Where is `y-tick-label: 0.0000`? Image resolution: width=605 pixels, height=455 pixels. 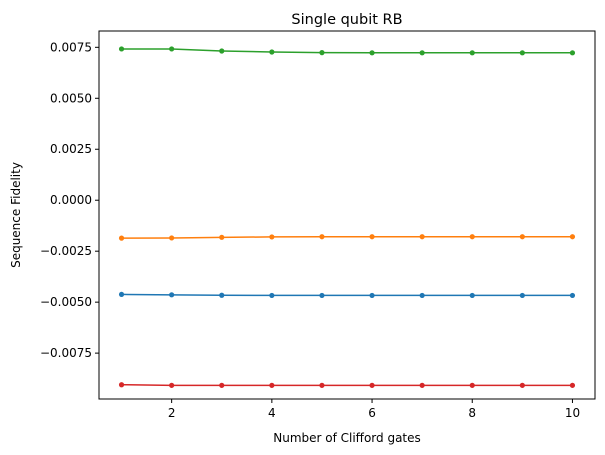
y-tick-label: 0.0000 is located at coordinates (71, 200).